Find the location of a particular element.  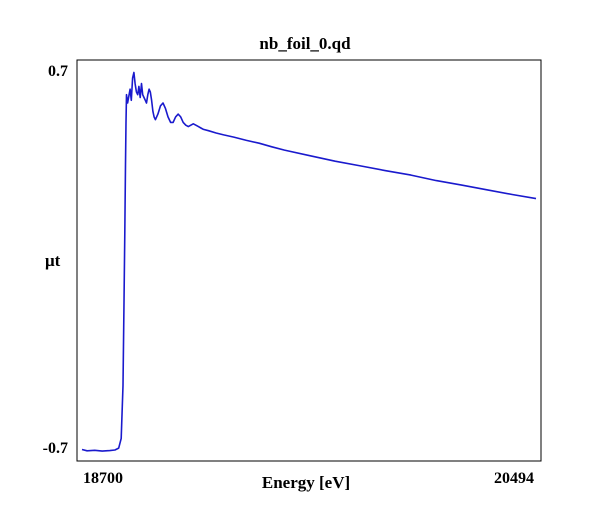

y-axis-label: μt is located at coordinates (53, 260).